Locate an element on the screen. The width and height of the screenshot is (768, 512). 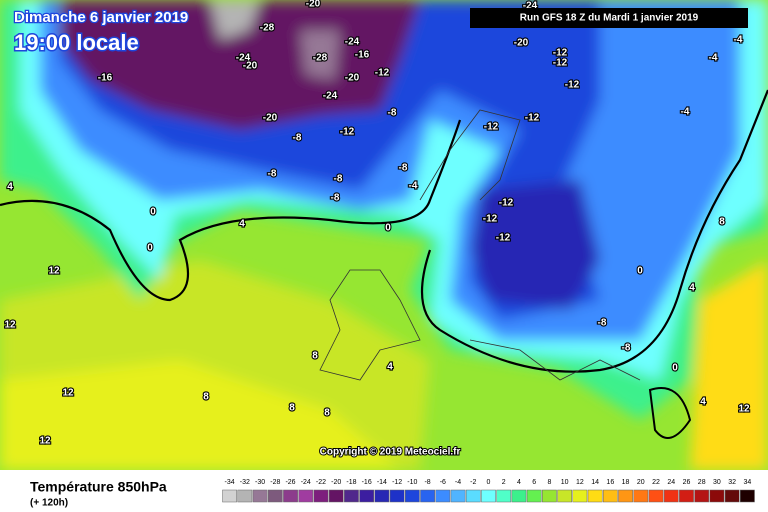
scale-label: -10 is located at coordinates (412, 482).